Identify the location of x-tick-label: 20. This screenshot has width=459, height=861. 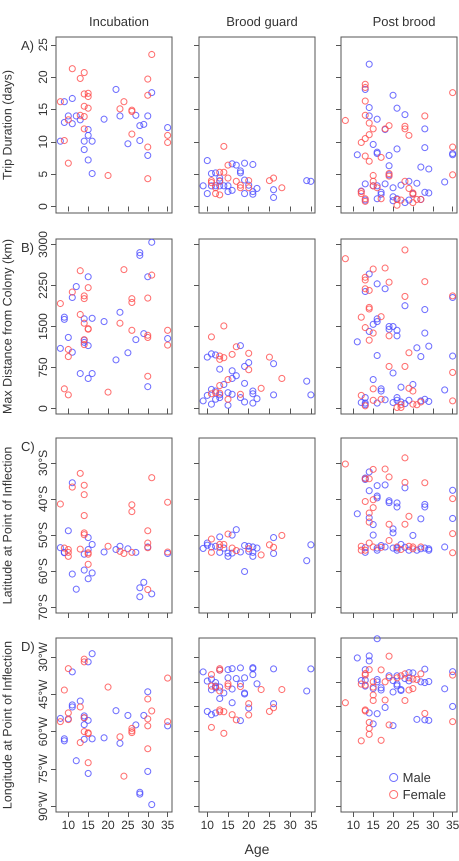
(249, 825).